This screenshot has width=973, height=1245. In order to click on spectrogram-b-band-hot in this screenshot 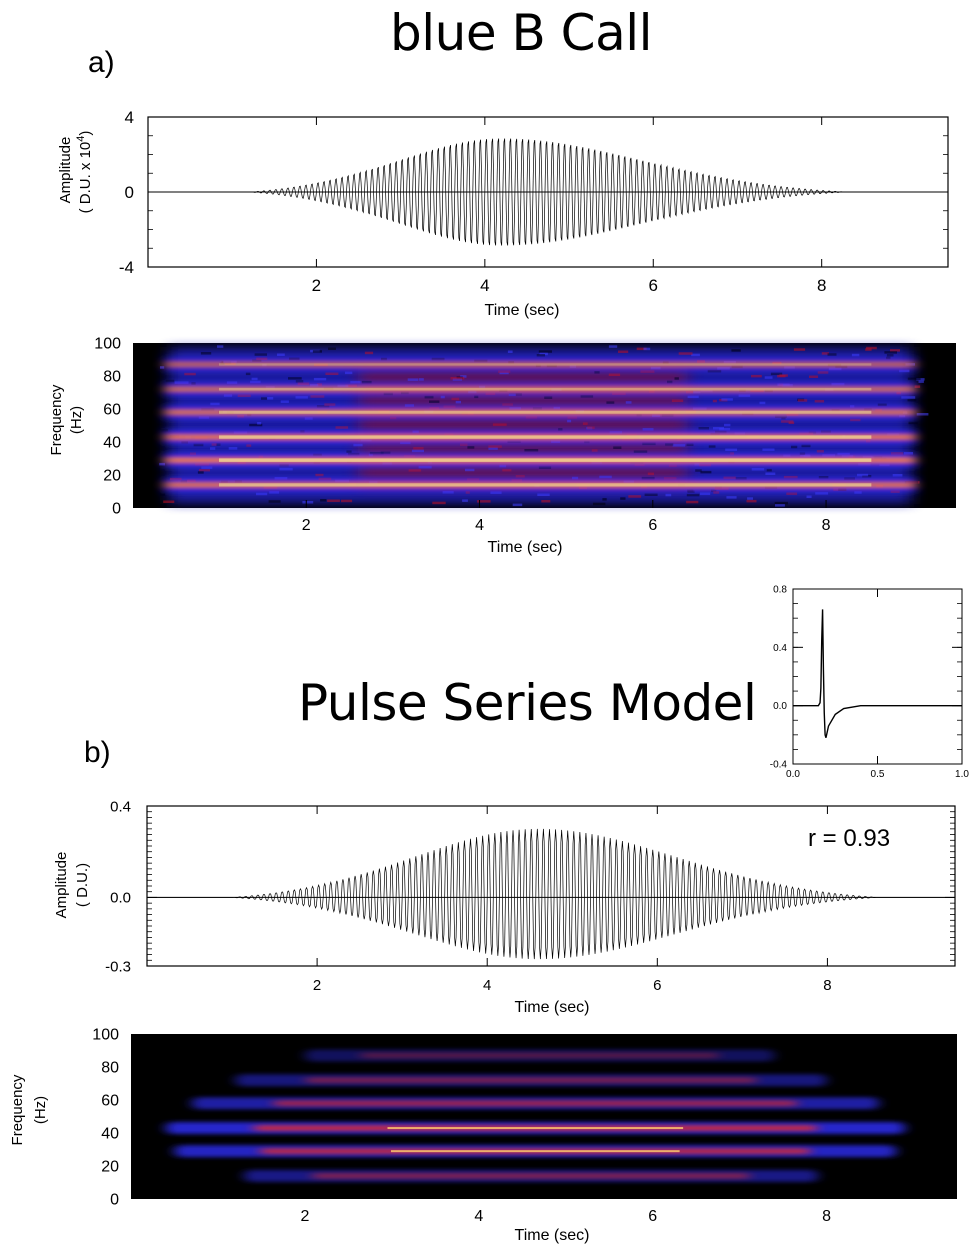, I will do `click(535, 1128)`.